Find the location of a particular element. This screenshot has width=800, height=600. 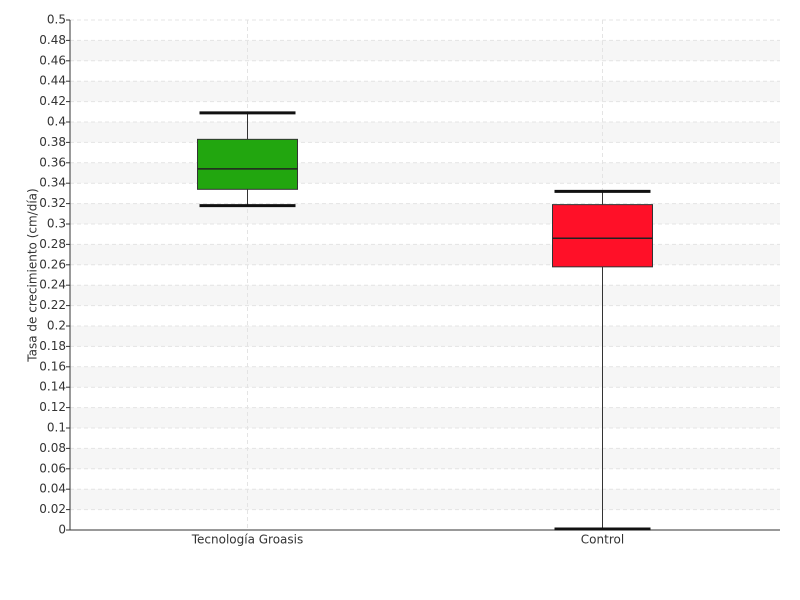

y-tick-label: 0.22 is located at coordinates (52, 305).